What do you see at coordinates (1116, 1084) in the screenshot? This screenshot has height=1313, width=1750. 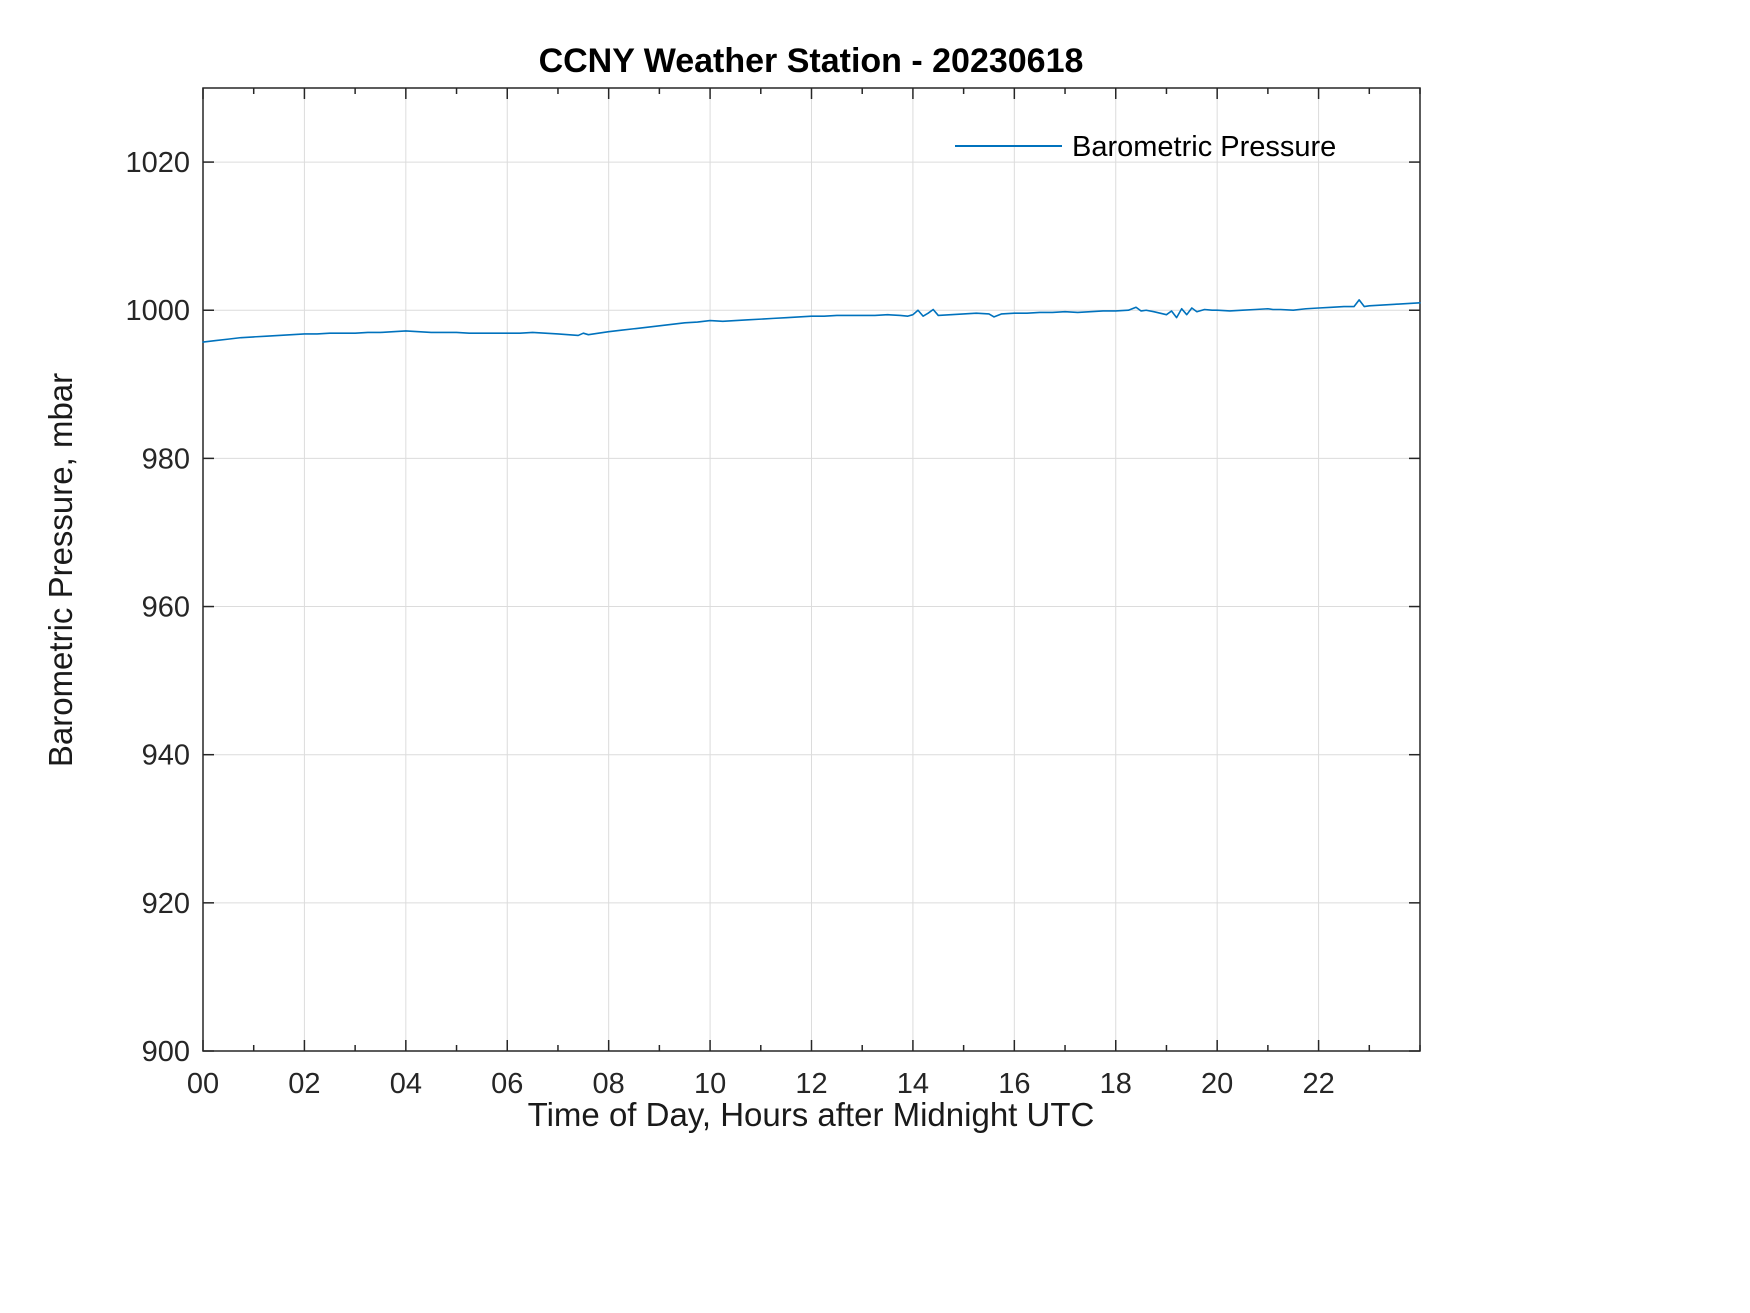 I see `x-tick-label: 18` at bounding box center [1116, 1084].